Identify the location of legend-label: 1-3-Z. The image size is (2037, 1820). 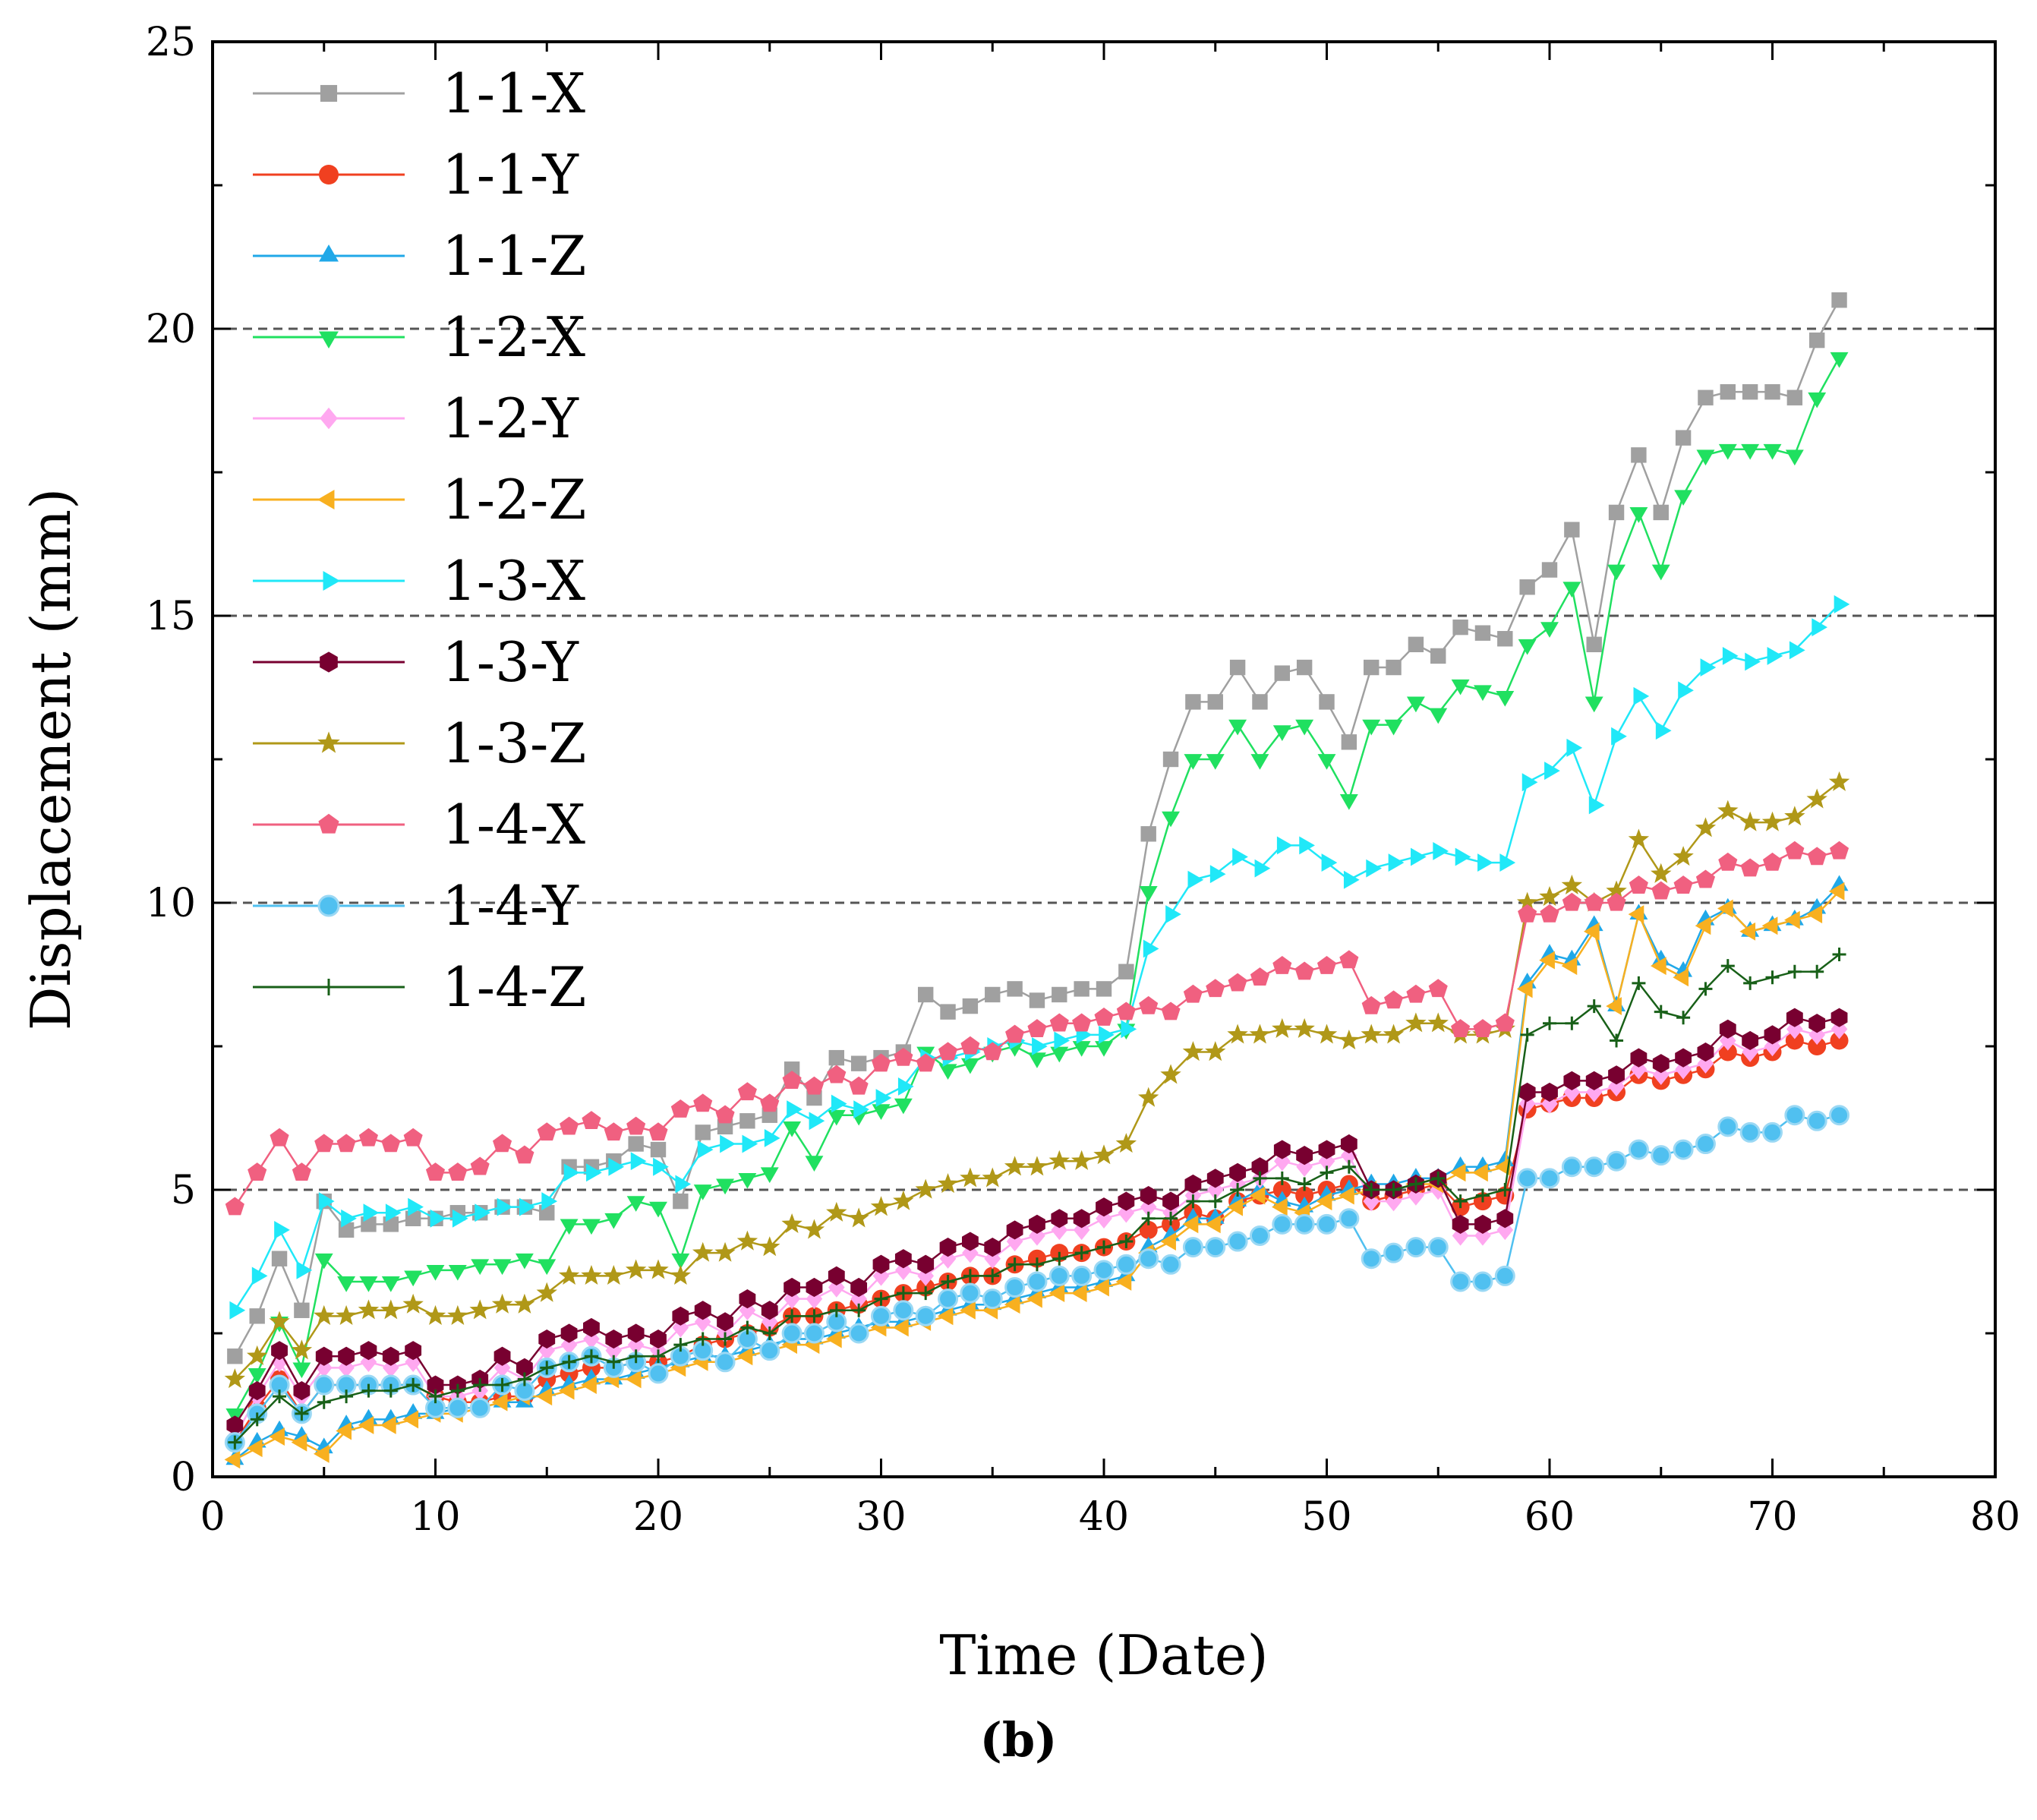
(514, 743).